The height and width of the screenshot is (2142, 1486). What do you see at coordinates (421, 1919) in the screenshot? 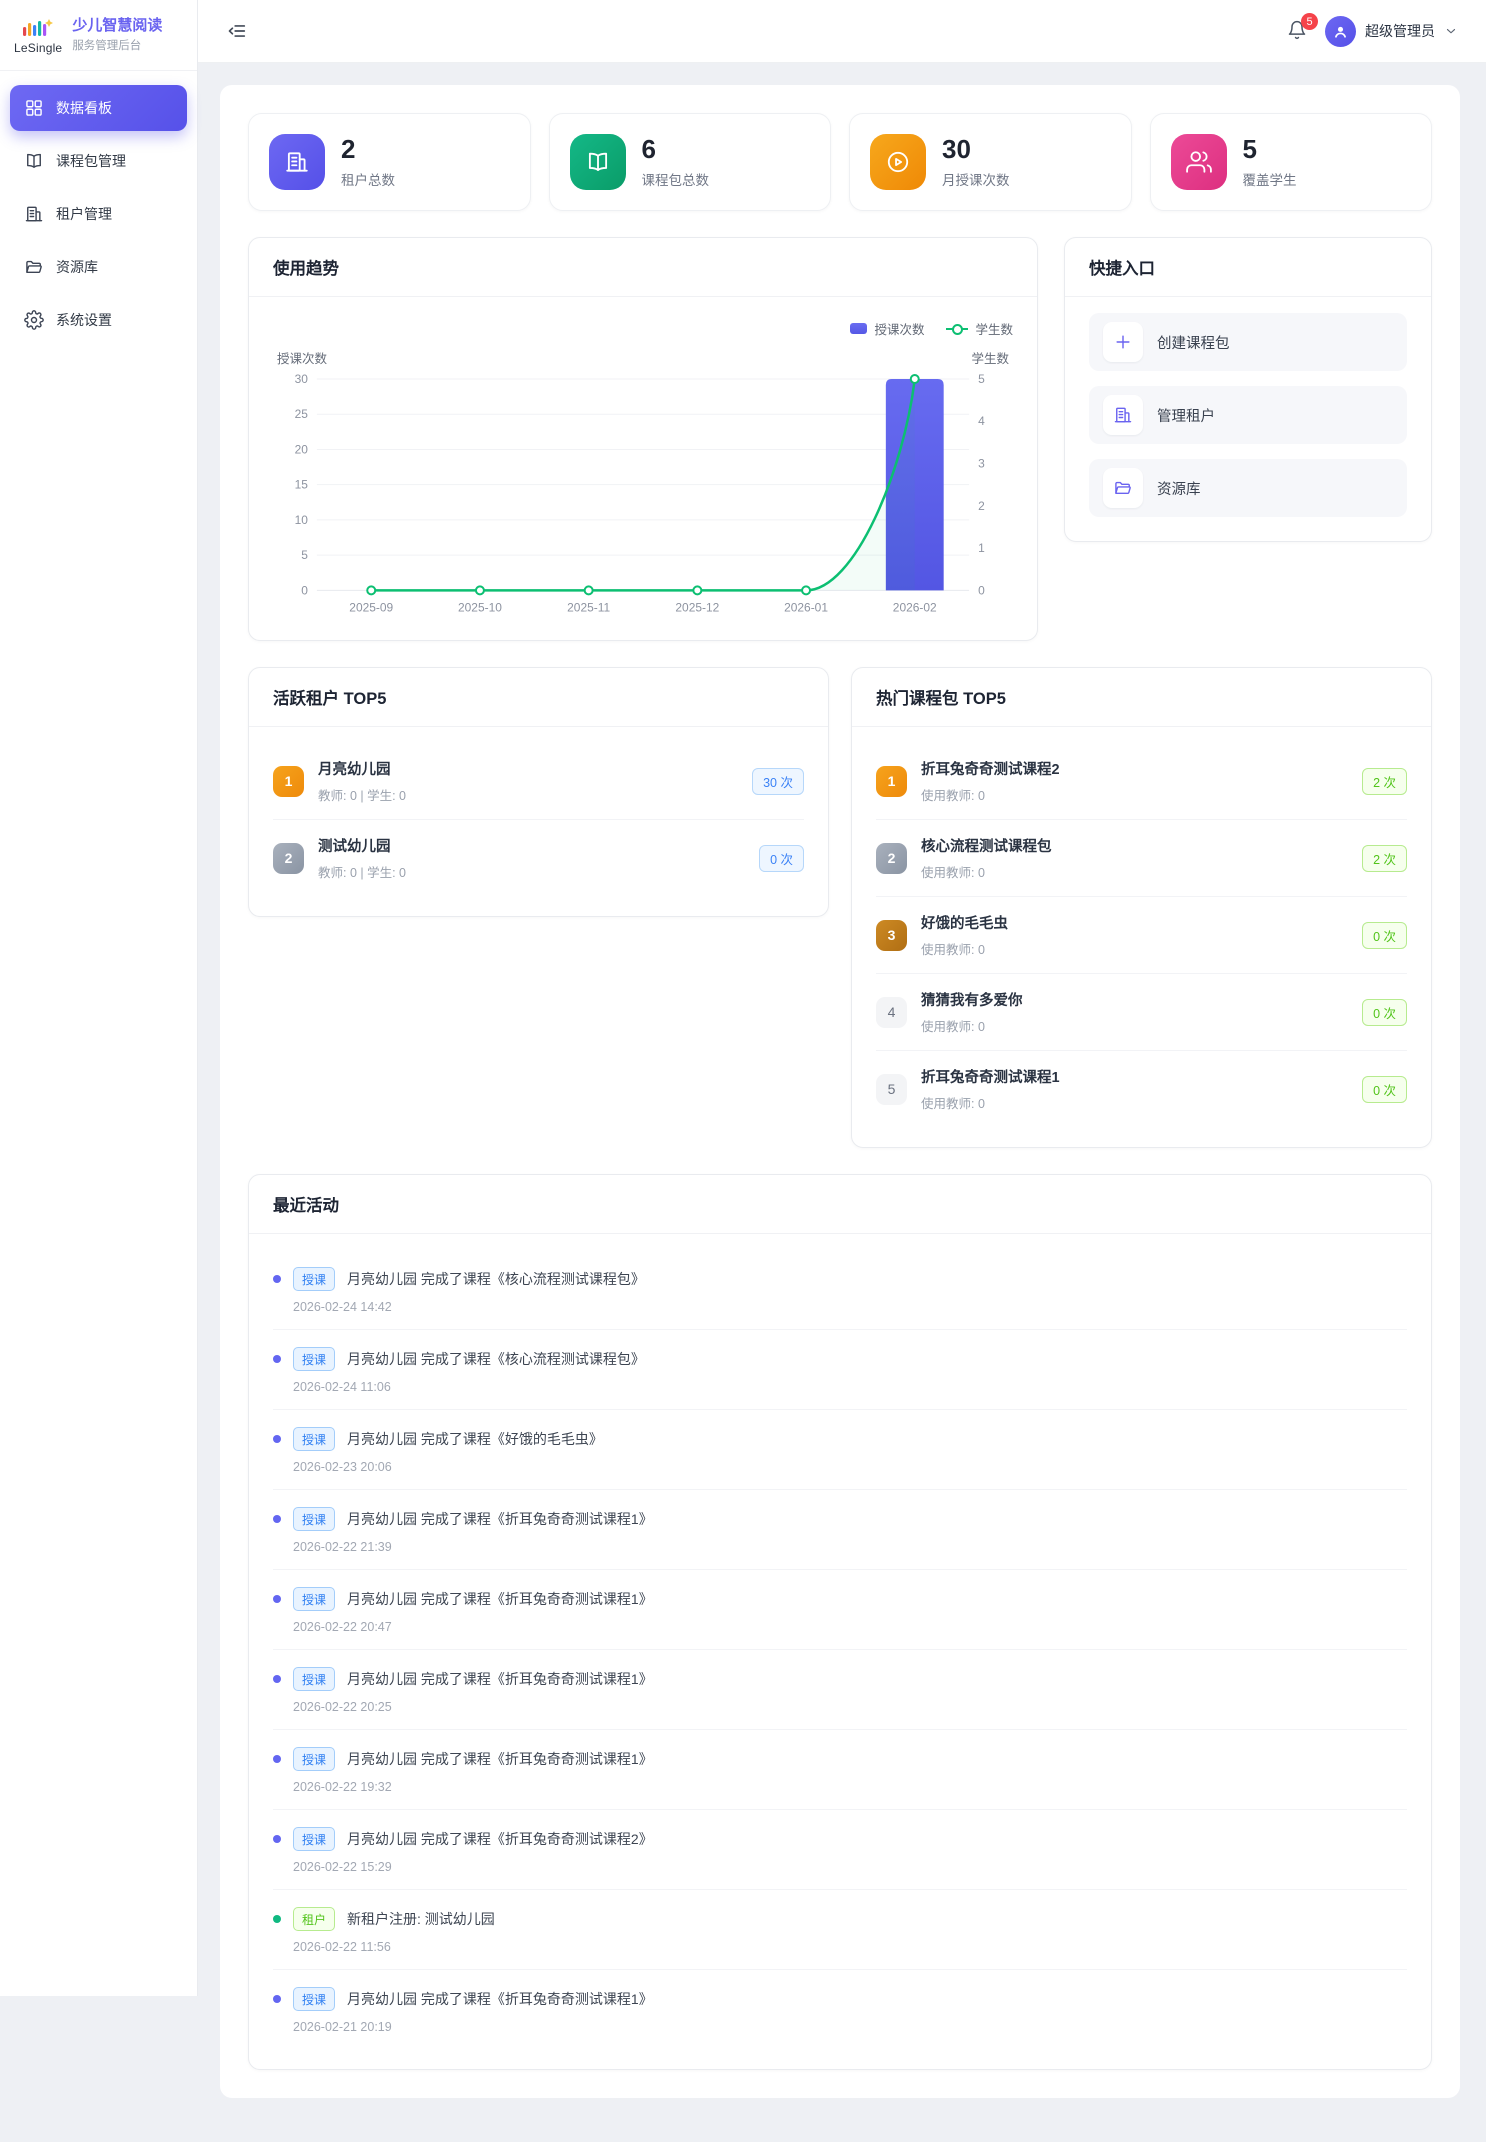
I see `activity-text: 新租户注册: 测试幼儿园` at bounding box center [421, 1919].